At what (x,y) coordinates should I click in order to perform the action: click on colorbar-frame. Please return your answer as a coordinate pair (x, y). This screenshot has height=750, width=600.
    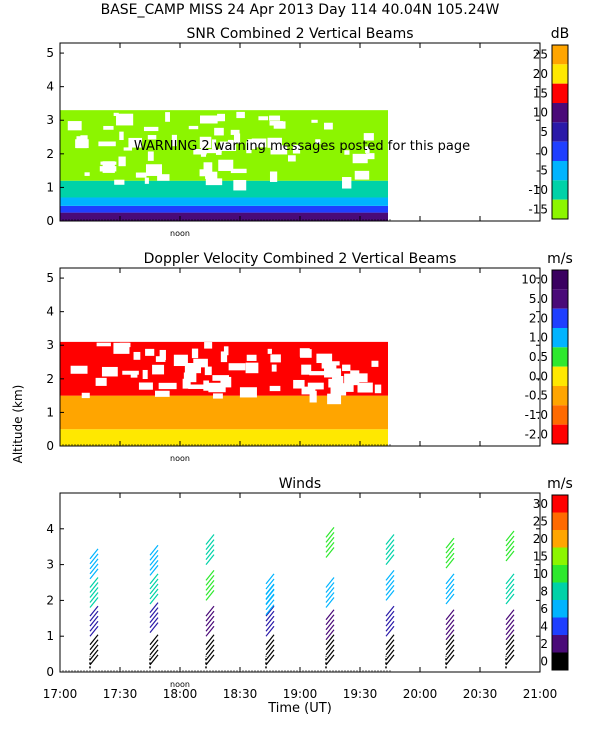
    Looking at the image, I should click on (560, 132).